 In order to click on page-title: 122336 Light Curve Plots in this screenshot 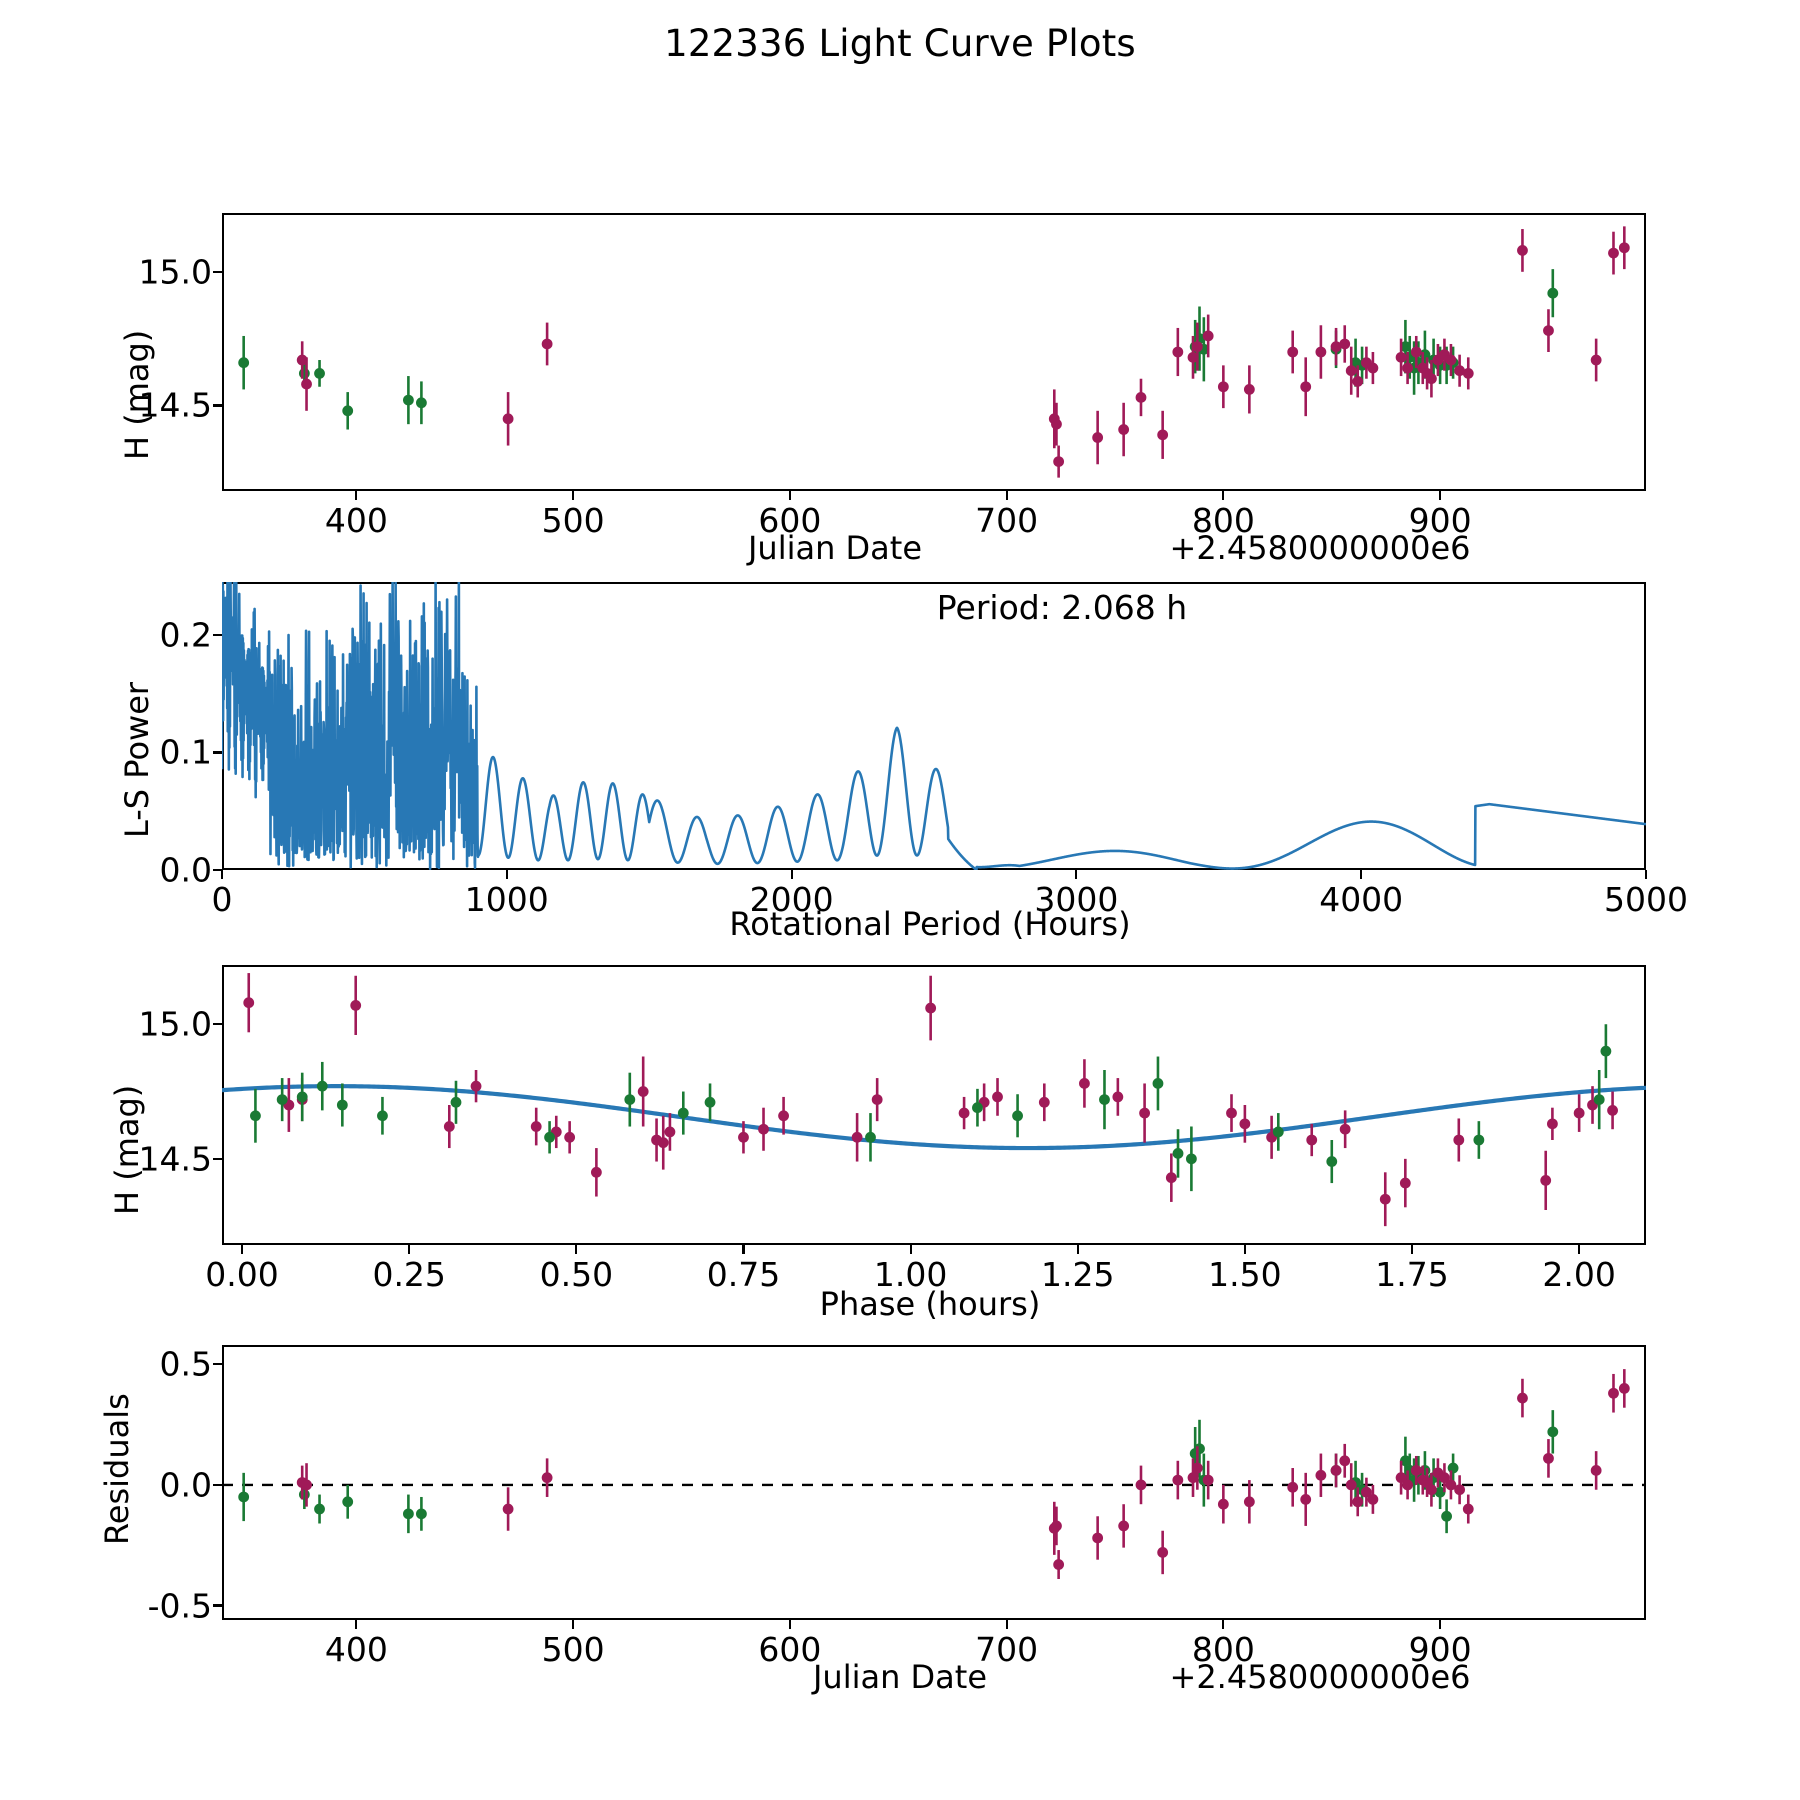, I will do `click(900, 43)`.